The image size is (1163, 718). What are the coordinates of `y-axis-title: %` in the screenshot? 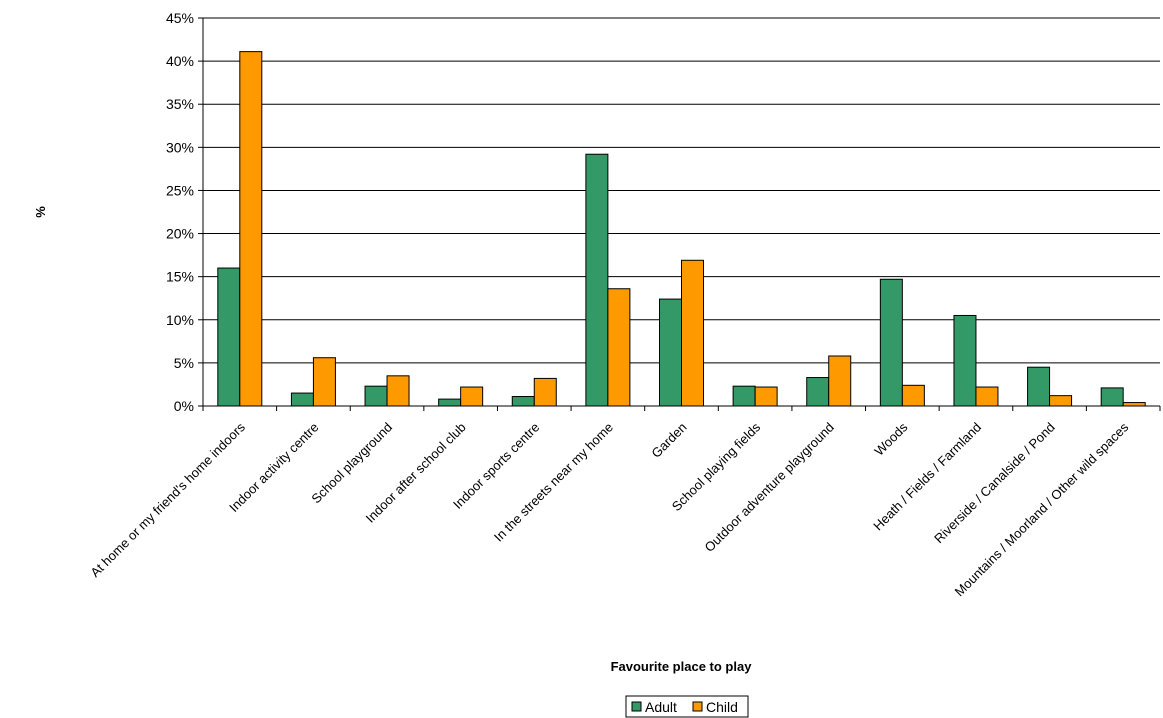 It's located at (40, 212).